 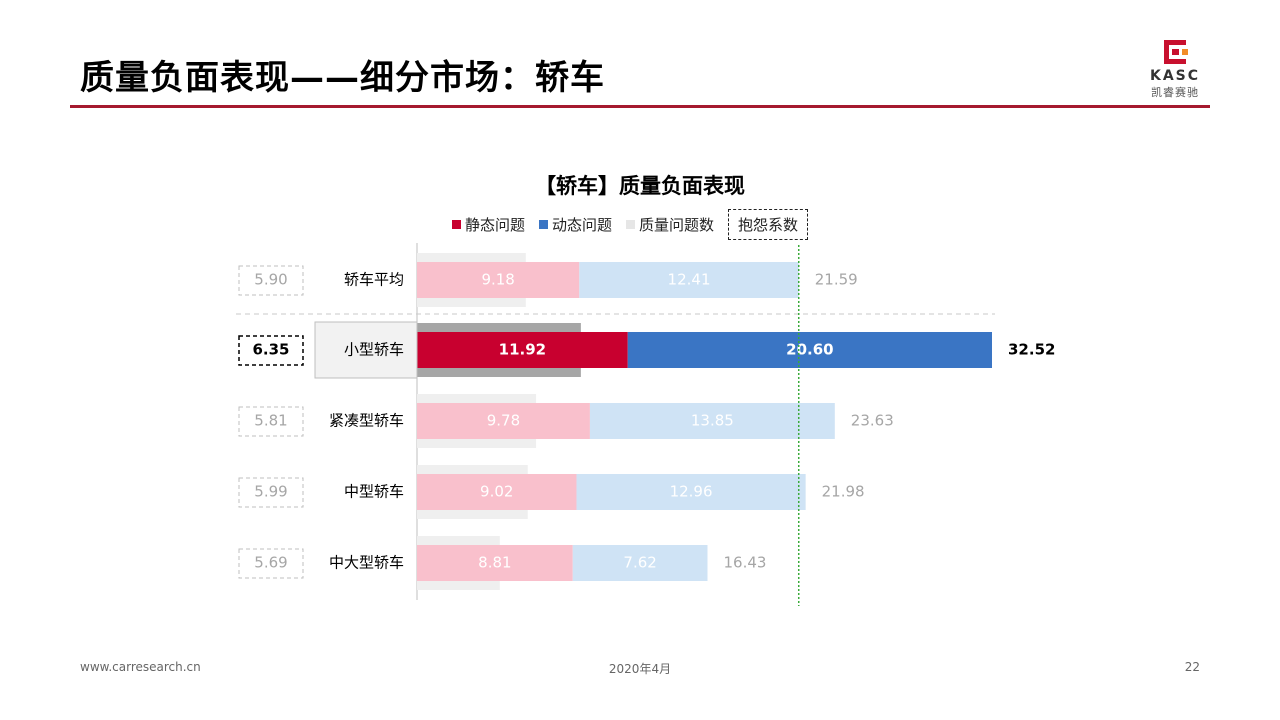 What do you see at coordinates (640, 106) in the screenshot?
I see `title-divider` at bounding box center [640, 106].